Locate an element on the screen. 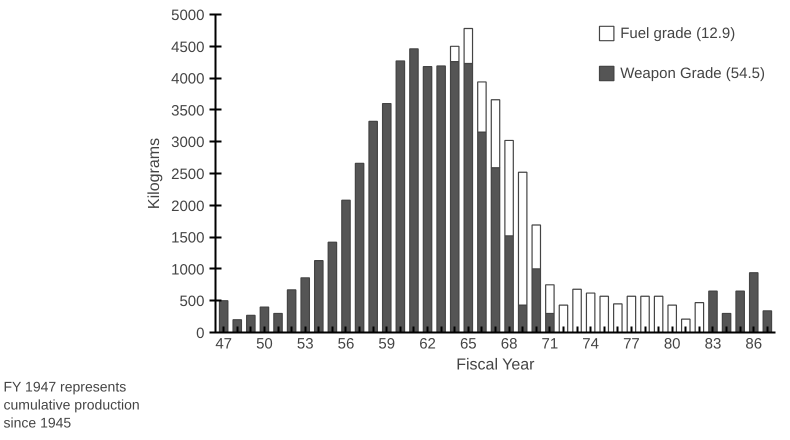 This screenshot has width=790, height=440. y-tick-label: 1500 is located at coordinates (188, 238).